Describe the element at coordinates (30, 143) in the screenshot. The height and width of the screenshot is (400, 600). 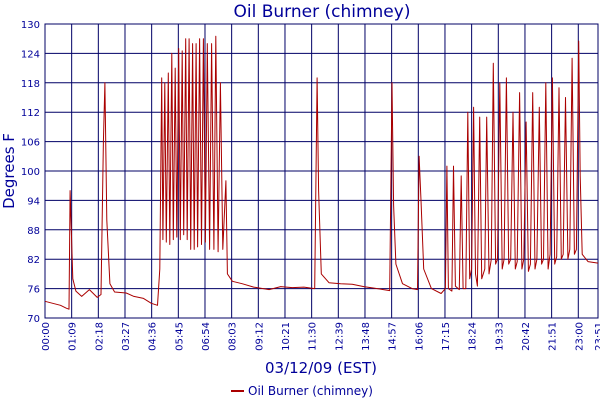
I see `y-tick-label: 106` at that location.